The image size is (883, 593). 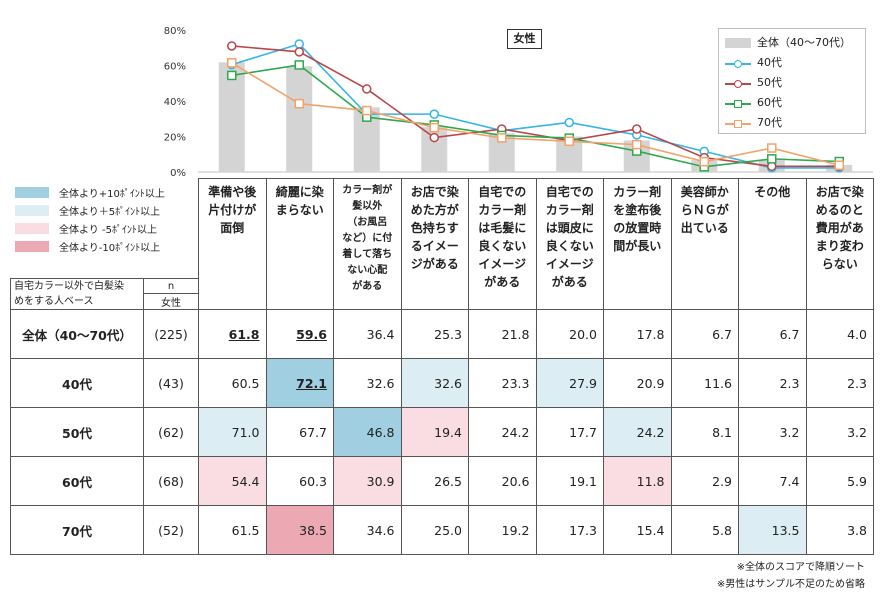 What do you see at coordinates (704, 228) in the screenshot?
I see `column-header-line: 出ている` at bounding box center [704, 228].